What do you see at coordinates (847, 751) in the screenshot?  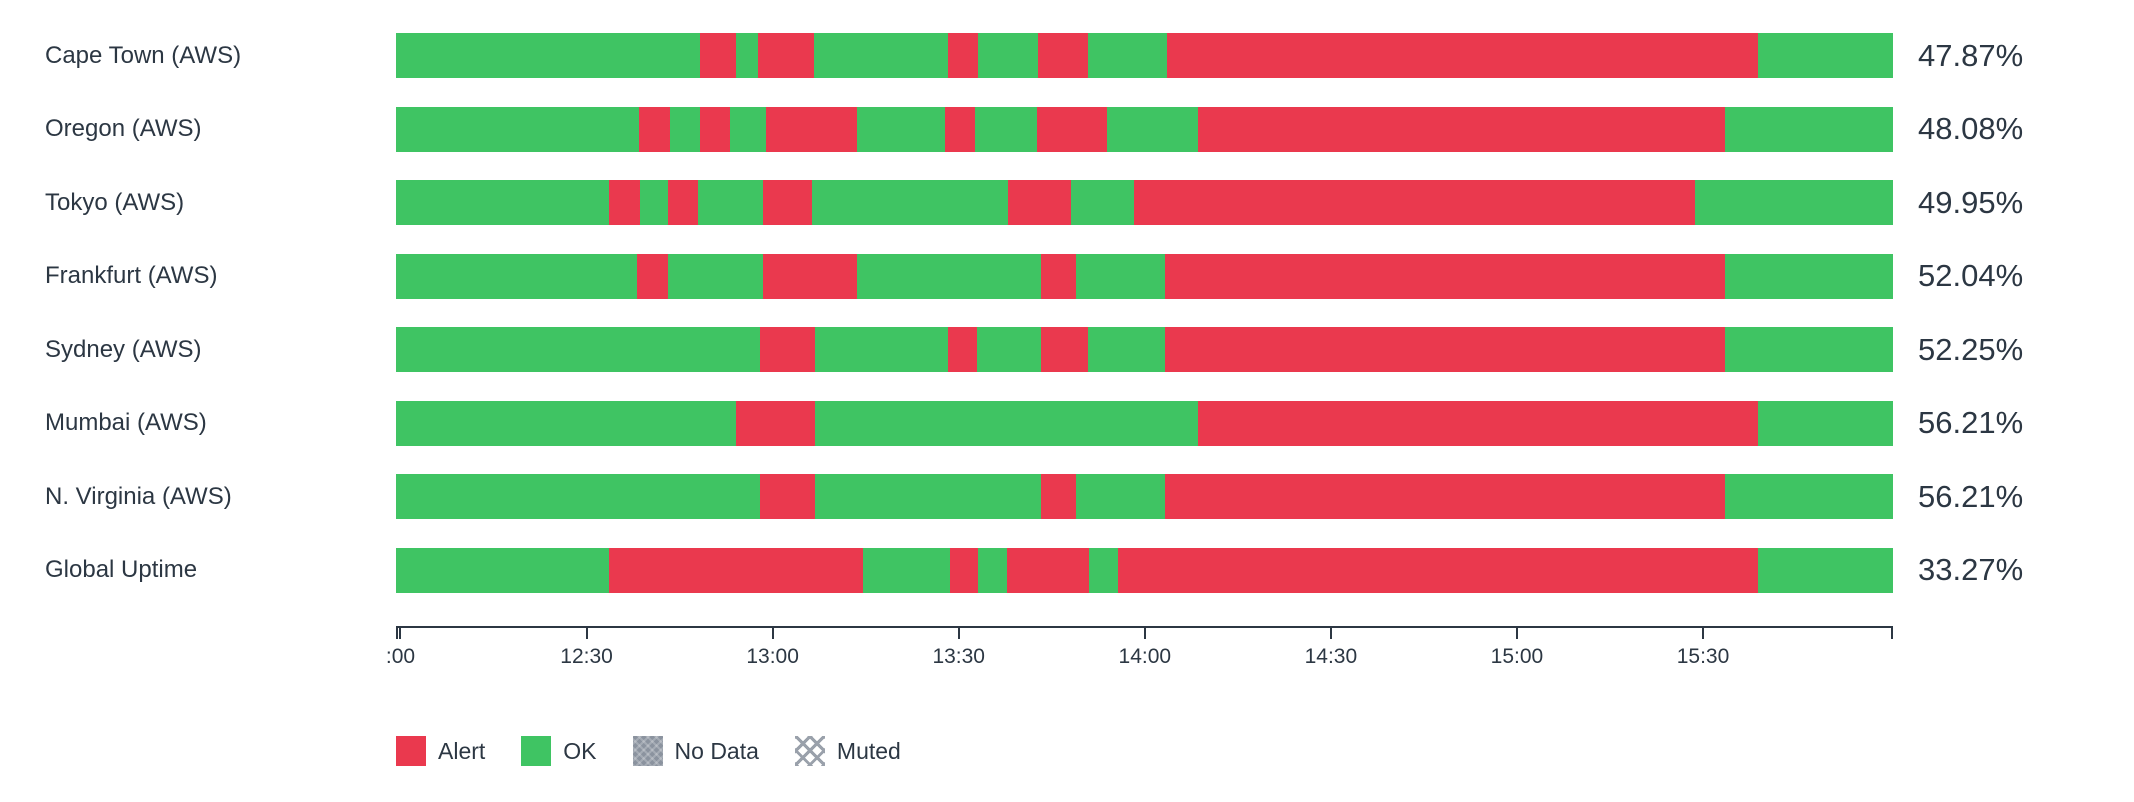 I see `legend-item-muted: Muted` at bounding box center [847, 751].